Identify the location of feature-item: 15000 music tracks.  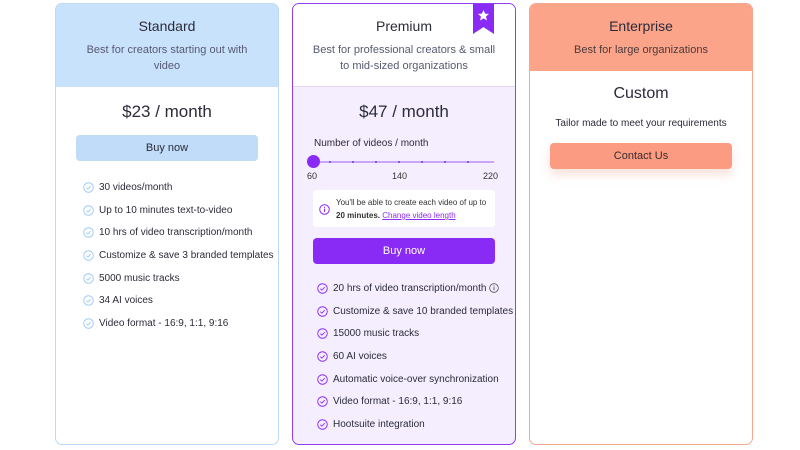
(416, 333).